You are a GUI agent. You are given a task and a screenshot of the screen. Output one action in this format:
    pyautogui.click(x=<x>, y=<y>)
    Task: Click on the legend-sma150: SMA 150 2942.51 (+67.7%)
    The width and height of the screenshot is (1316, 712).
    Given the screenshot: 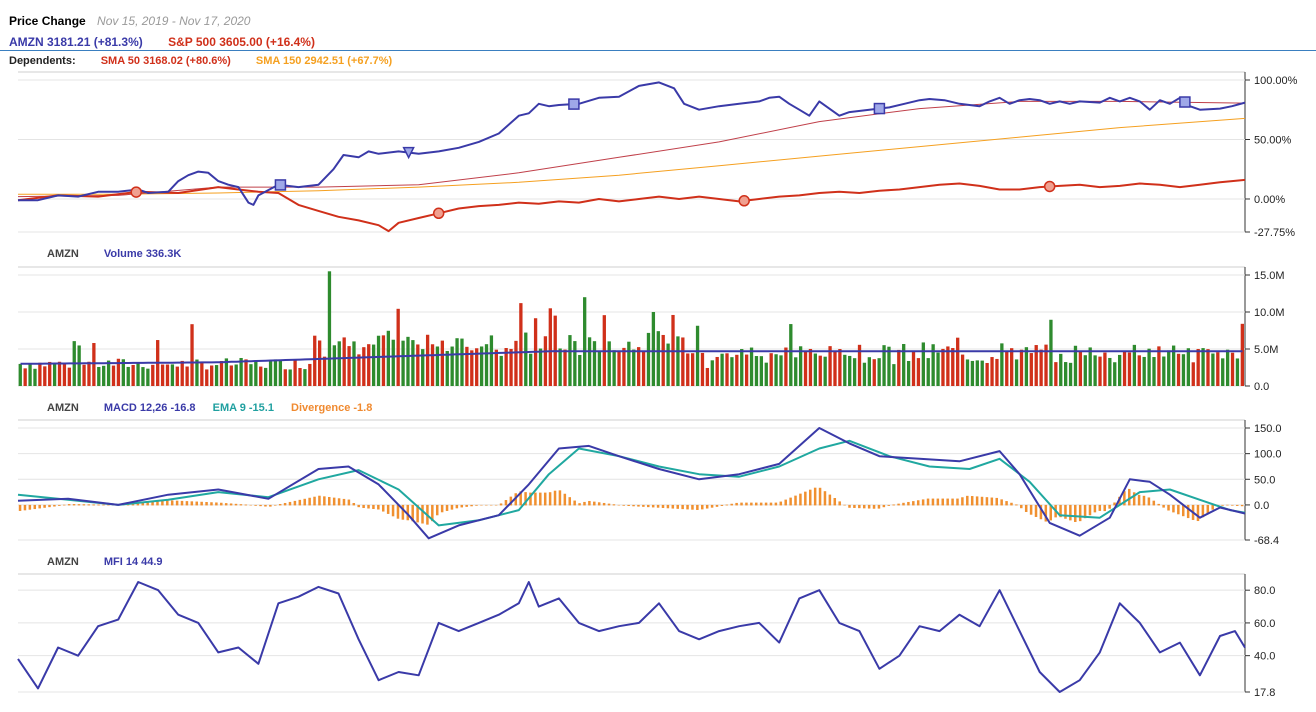 What is the action you would take?
    pyautogui.click(x=324, y=61)
    